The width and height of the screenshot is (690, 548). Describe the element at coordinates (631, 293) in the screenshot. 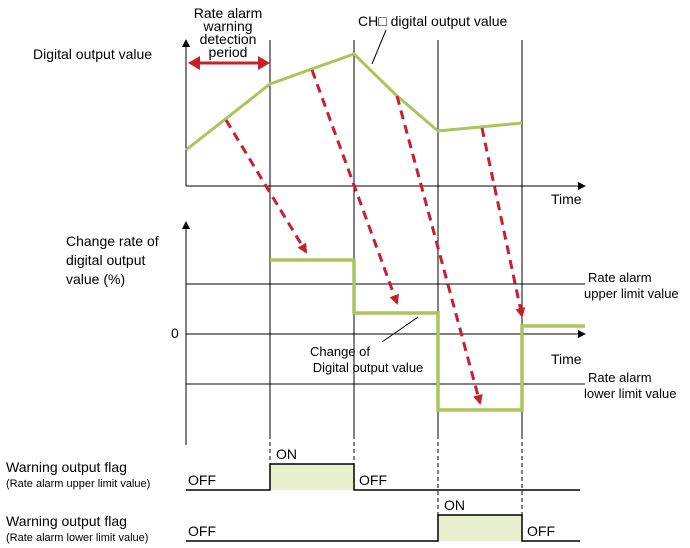

I see `upper-limit-label-line-2: upper limit value` at that location.